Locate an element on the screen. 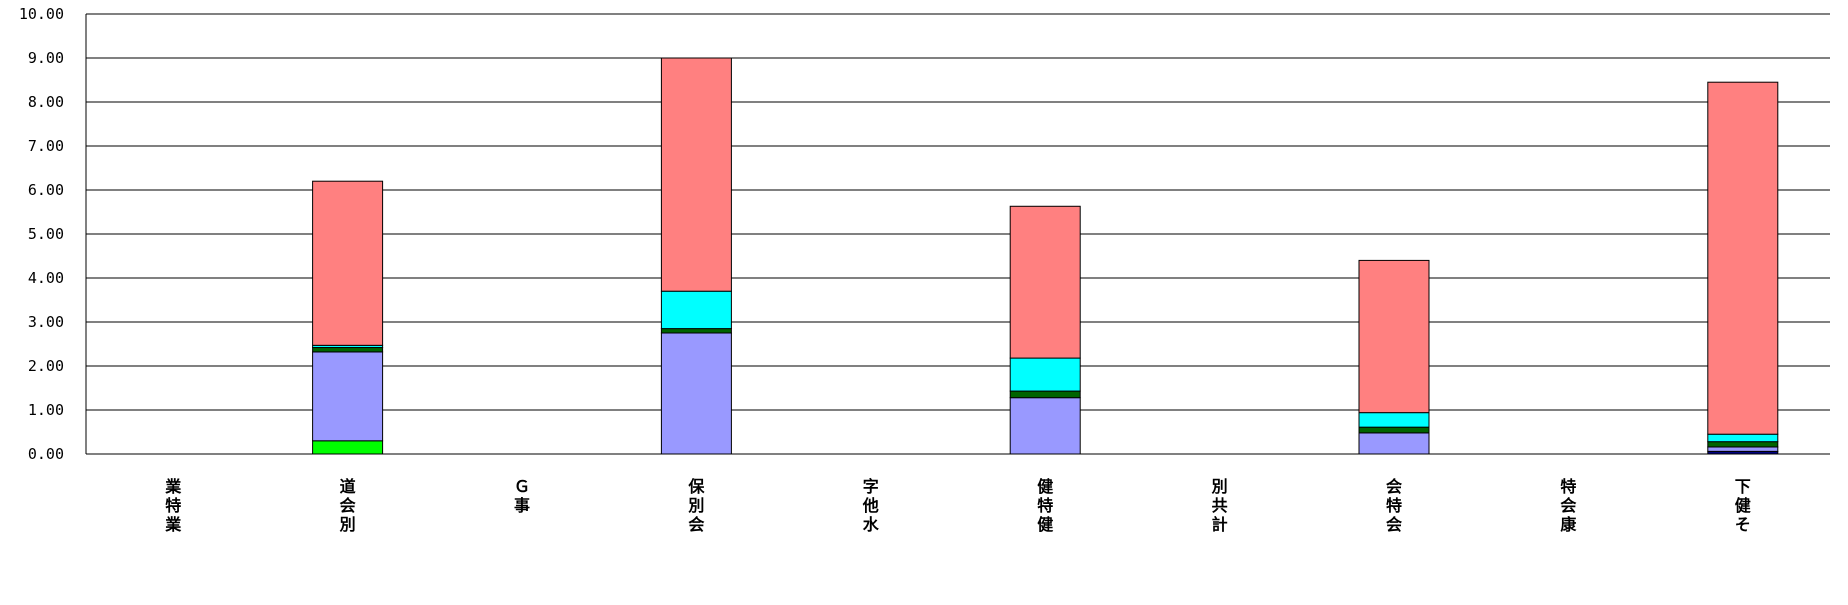  y-tick-label: 1.00 is located at coordinates (46, 410).